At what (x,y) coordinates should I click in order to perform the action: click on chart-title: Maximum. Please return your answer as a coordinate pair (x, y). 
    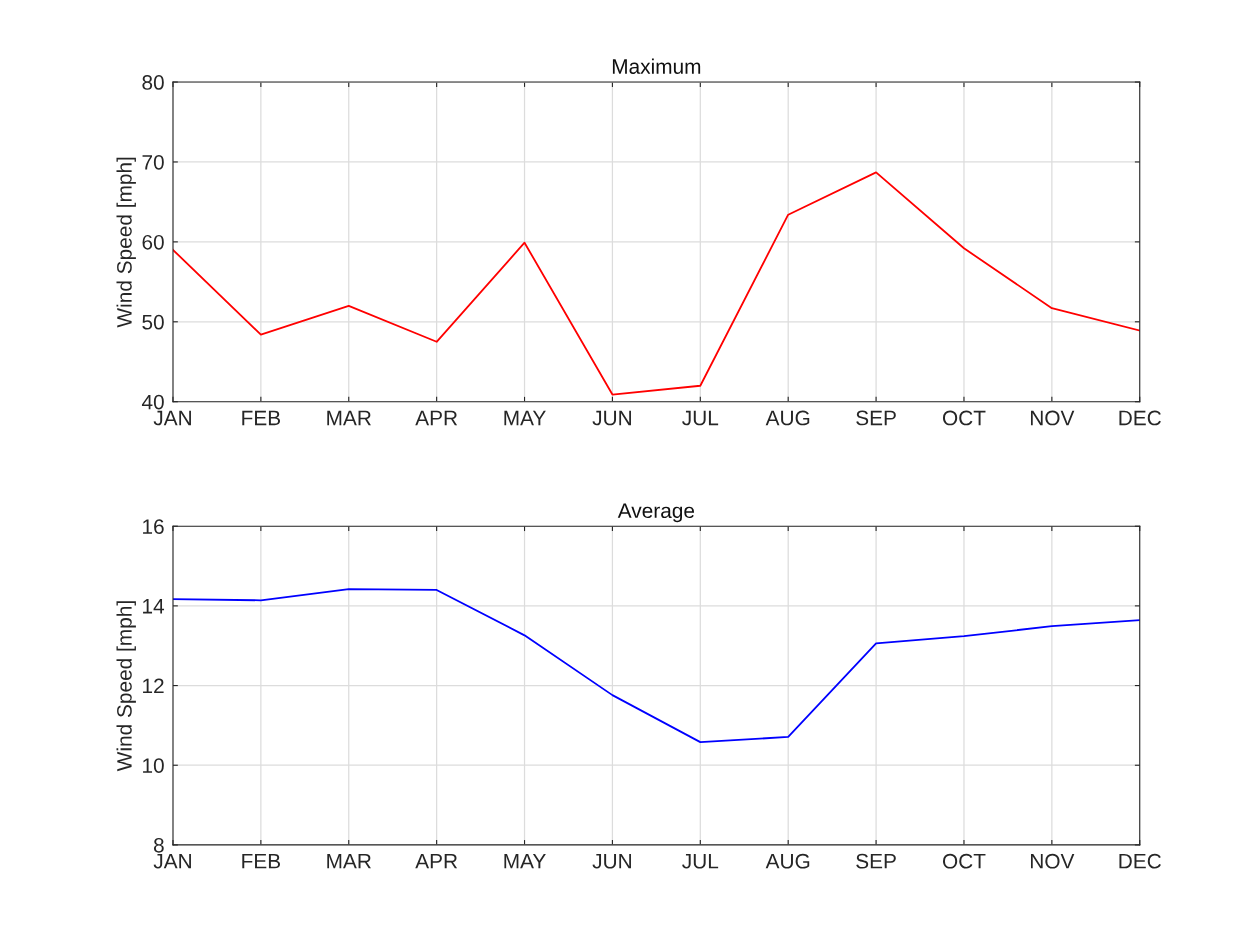
    Looking at the image, I should click on (656, 66).